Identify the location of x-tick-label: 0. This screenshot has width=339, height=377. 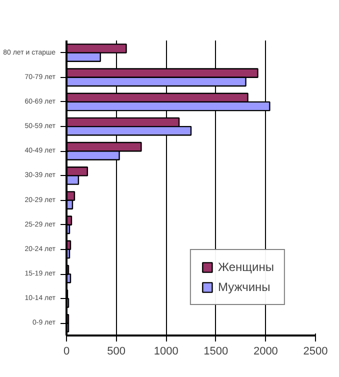
(66, 352).